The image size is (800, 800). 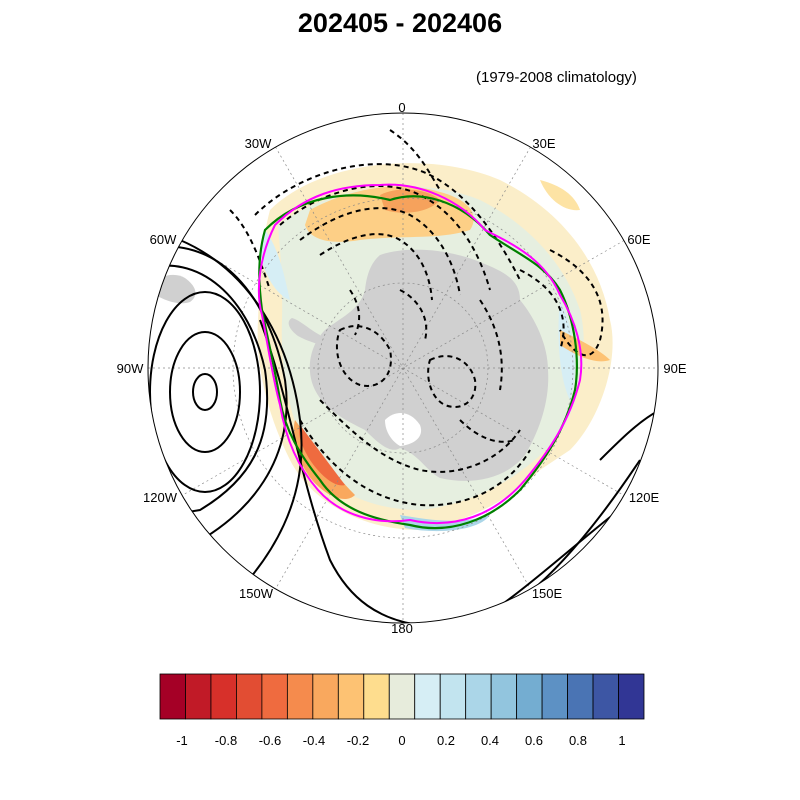 I want to click on colorbar-label: 1, so click(x=621, y=740).